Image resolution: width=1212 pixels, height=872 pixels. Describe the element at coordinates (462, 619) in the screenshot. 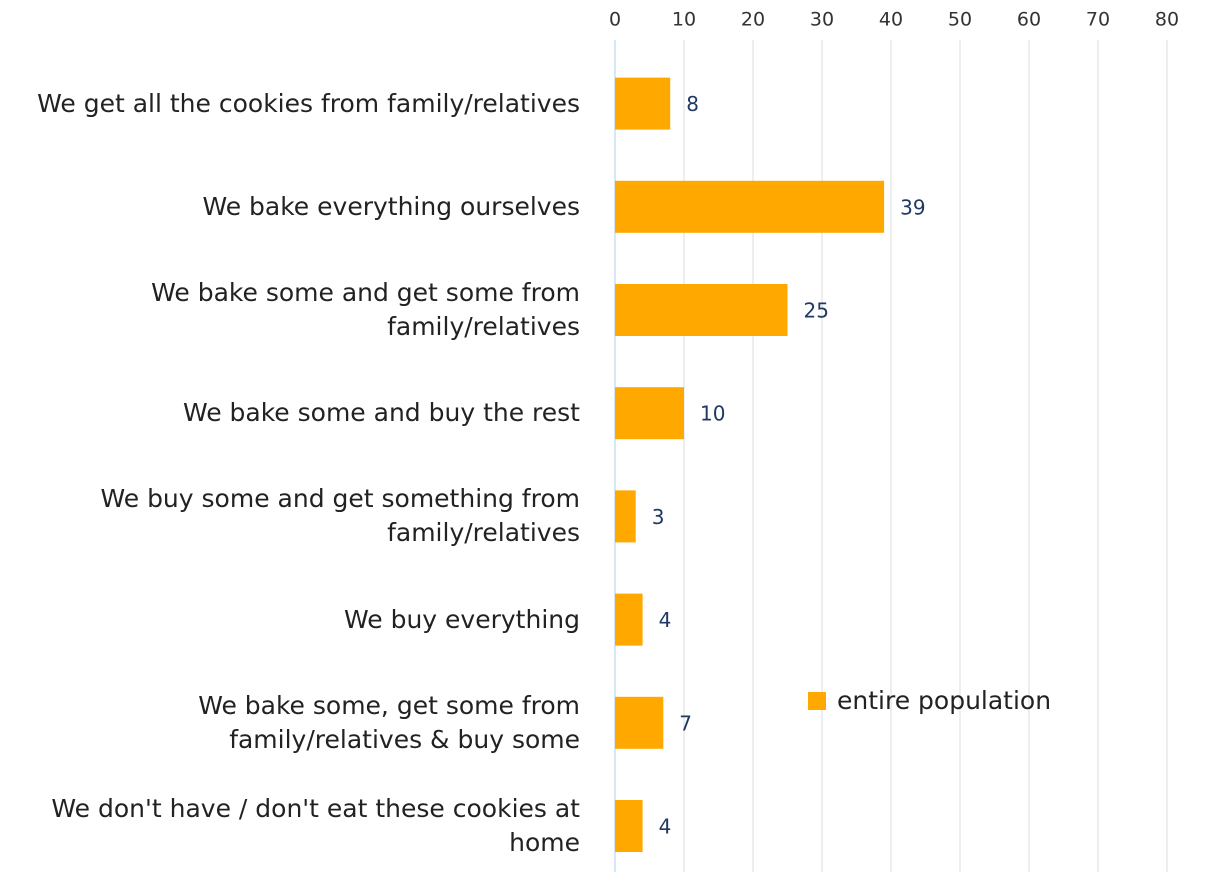

I see `y-tick-label: We buy everything` at that location.